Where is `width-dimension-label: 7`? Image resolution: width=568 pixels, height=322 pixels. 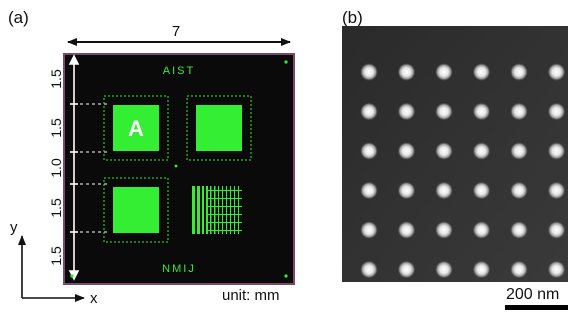
width-dimension-label: 7 is located at coordinates (176, 31).